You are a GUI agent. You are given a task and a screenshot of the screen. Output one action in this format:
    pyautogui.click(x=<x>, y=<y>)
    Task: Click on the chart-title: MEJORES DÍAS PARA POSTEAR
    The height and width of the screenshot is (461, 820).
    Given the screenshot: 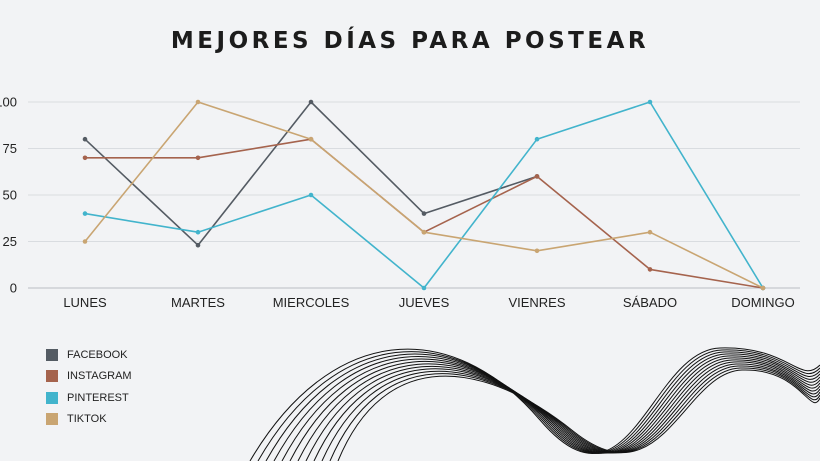 What is the action you would take?
    pyautogui.click(x=410, y=41)
    